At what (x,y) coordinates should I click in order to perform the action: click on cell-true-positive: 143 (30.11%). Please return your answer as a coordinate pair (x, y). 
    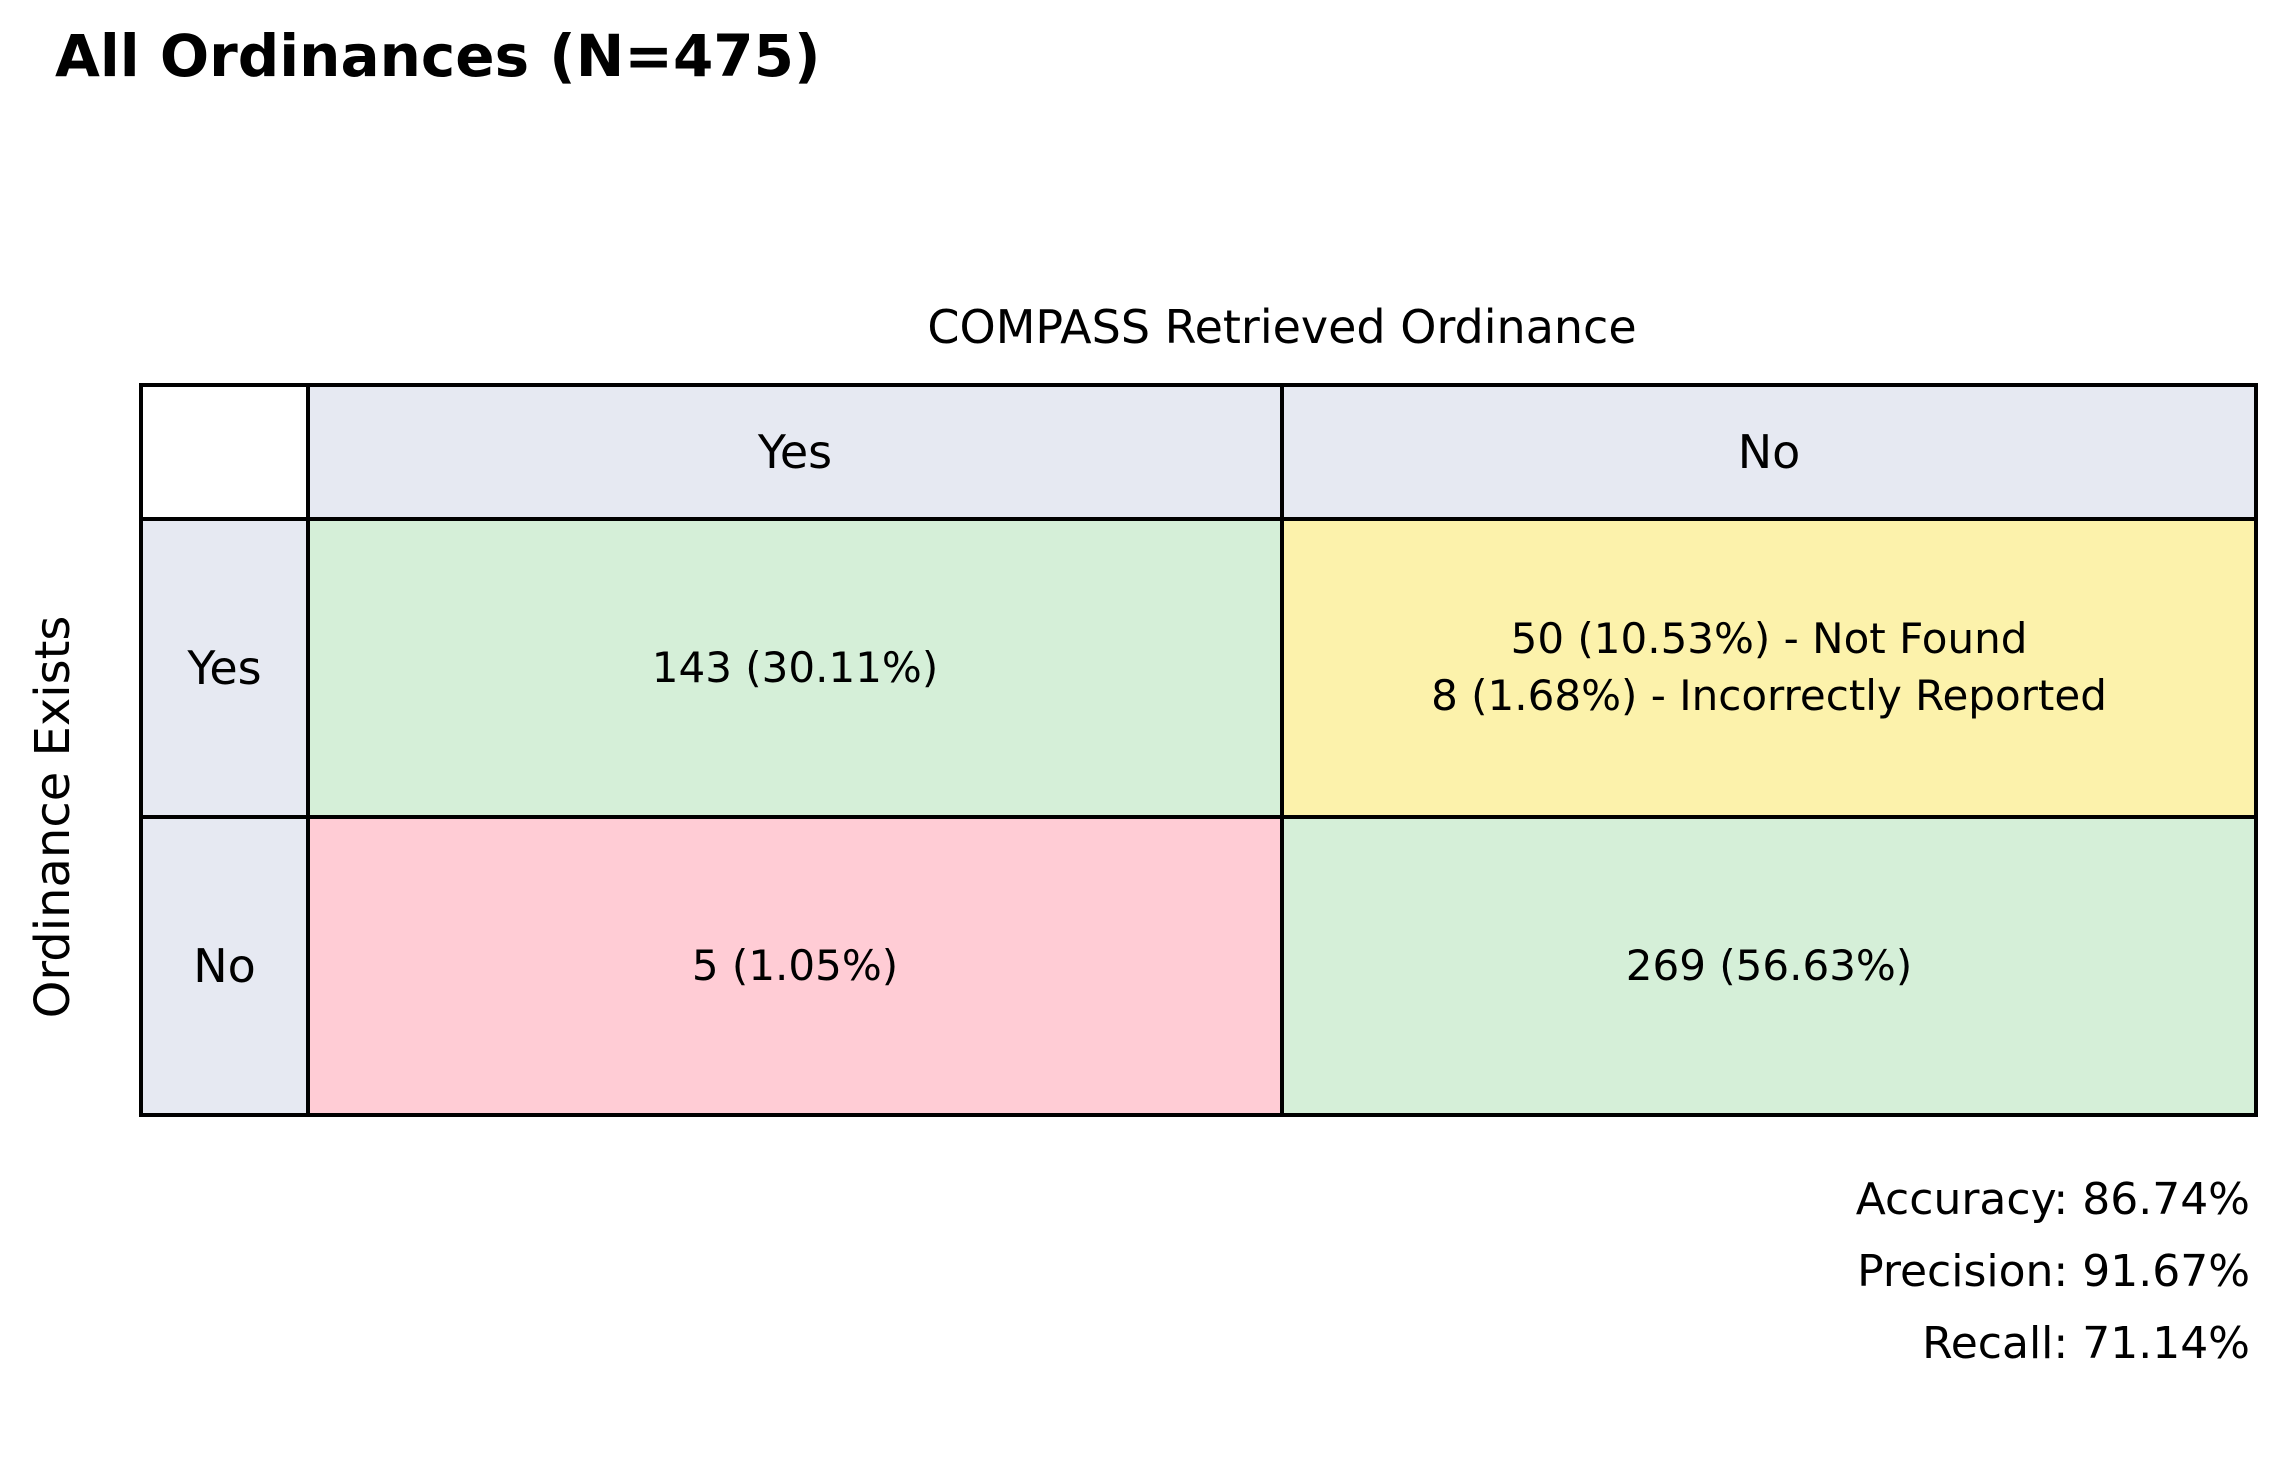
    Looking at the image, I should click on (795, 668).